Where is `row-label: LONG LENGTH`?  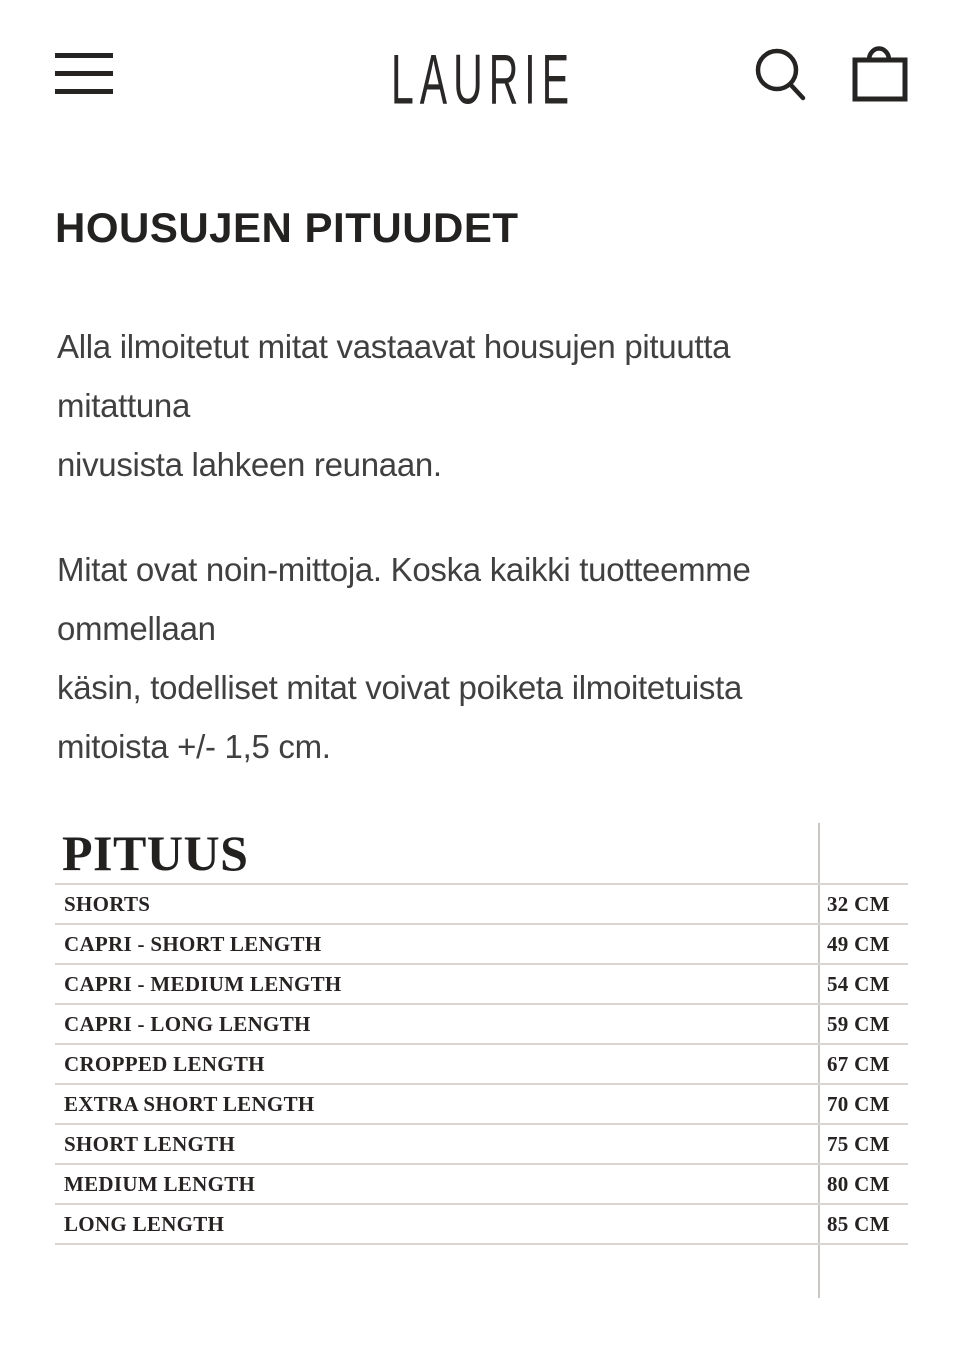
row-label: LONG LENGTH is located at coordinates (144, 1223).